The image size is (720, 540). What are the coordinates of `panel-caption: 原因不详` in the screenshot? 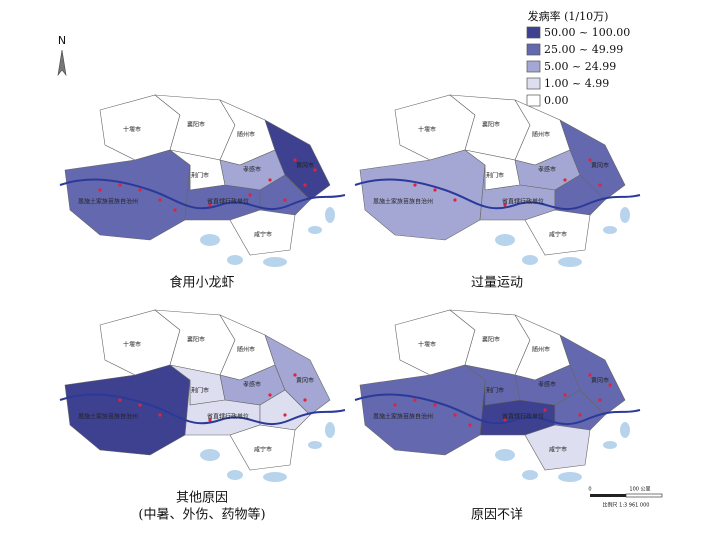 It's located at (497, 515).